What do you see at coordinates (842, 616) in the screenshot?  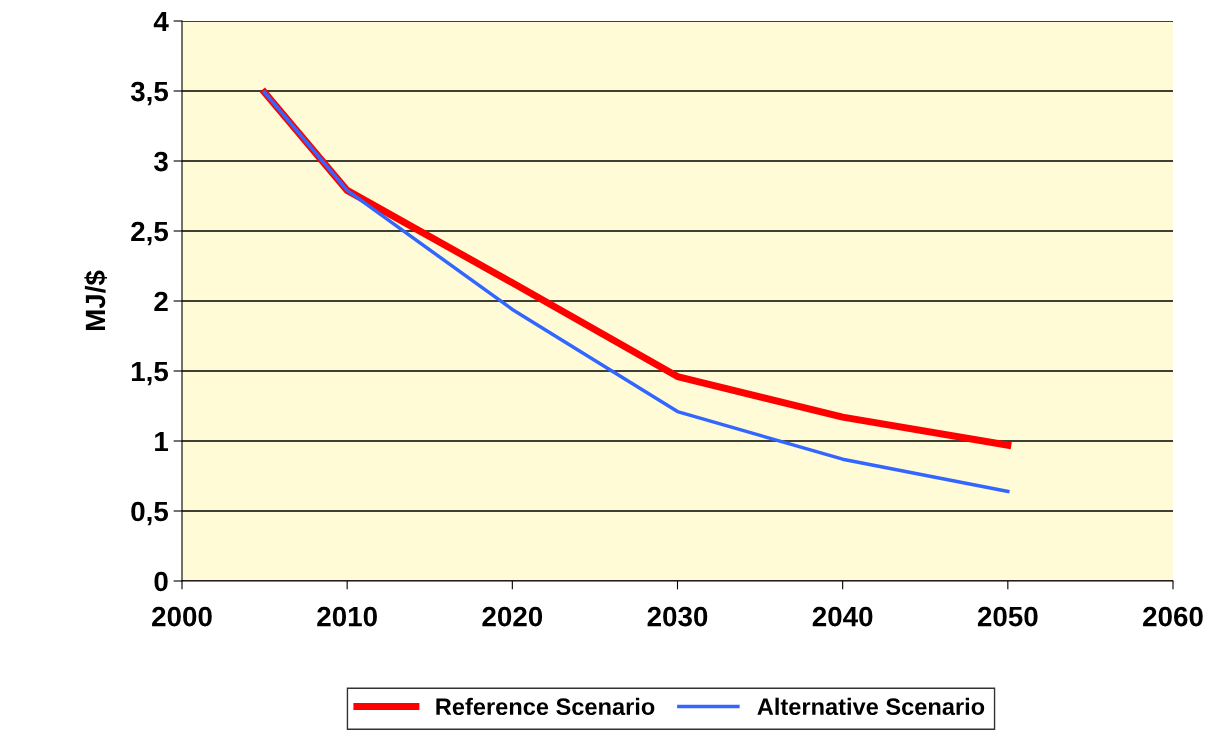 I see `x-tick-label: 2040` at bounding box center [842, 616].